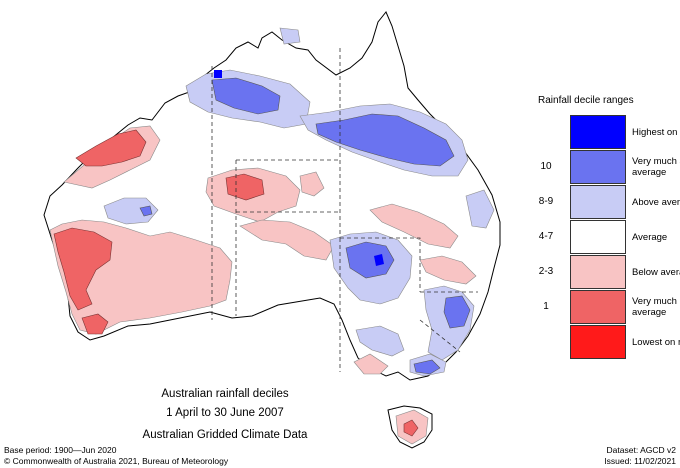  What do you see at coordinates (656, 167) in the screenshot?
I see `legend-label: Very much above average` at bounding box center [656, 167].